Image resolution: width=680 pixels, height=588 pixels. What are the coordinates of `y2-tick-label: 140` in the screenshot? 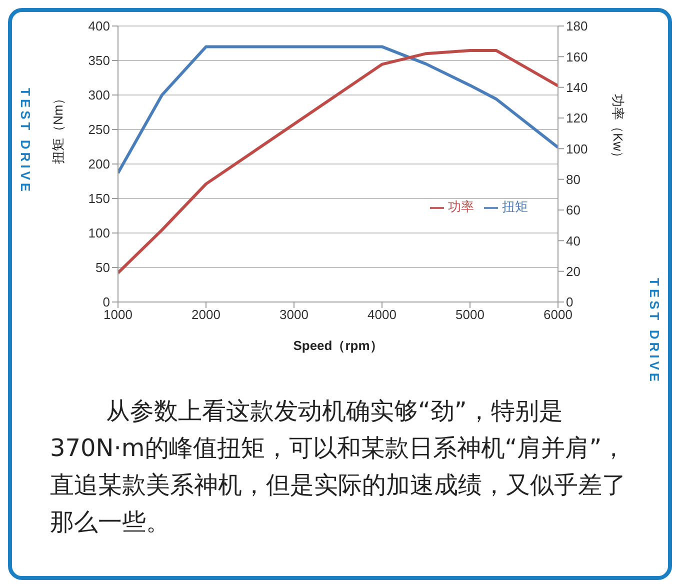 It's located at (577, 87).